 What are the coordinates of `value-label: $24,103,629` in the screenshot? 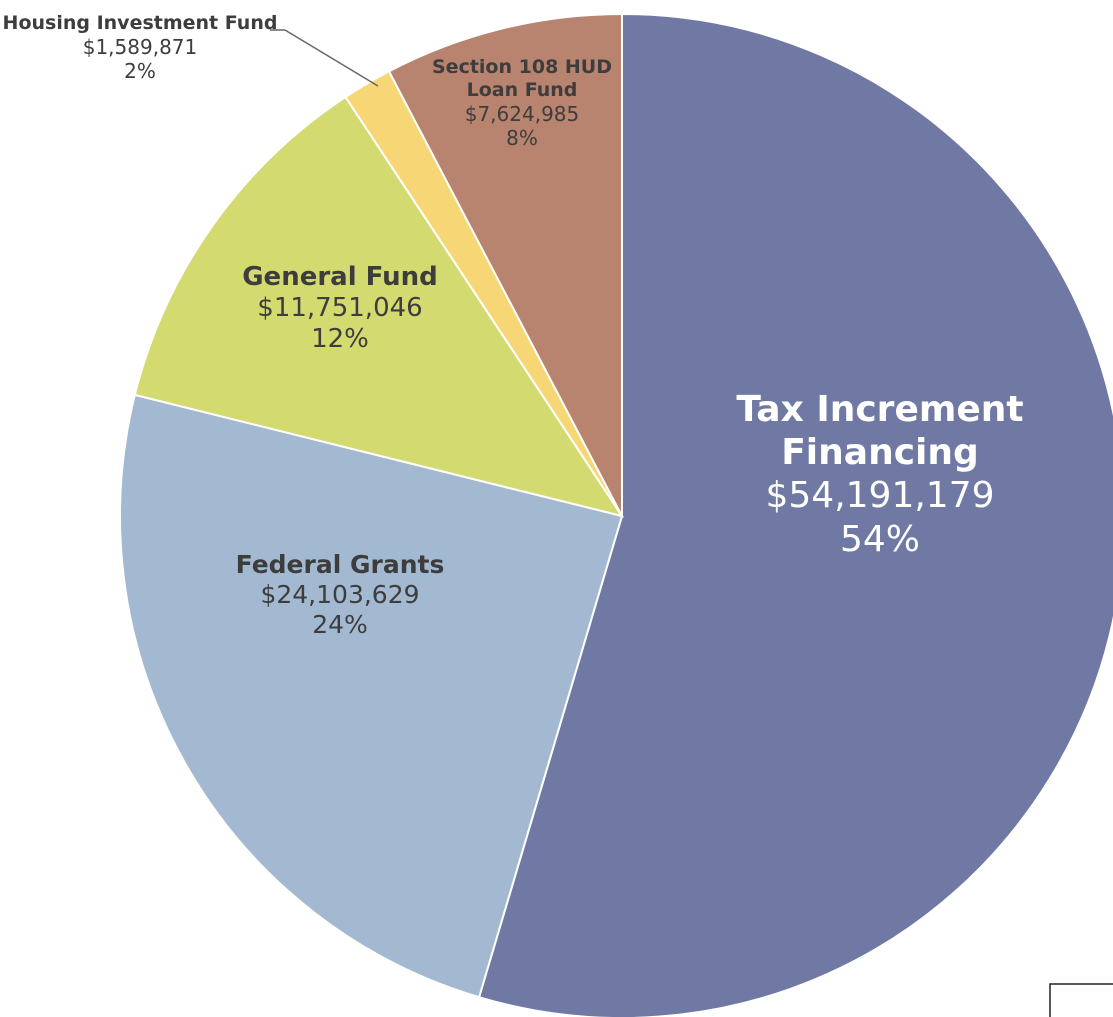 It's located at (340, 594).